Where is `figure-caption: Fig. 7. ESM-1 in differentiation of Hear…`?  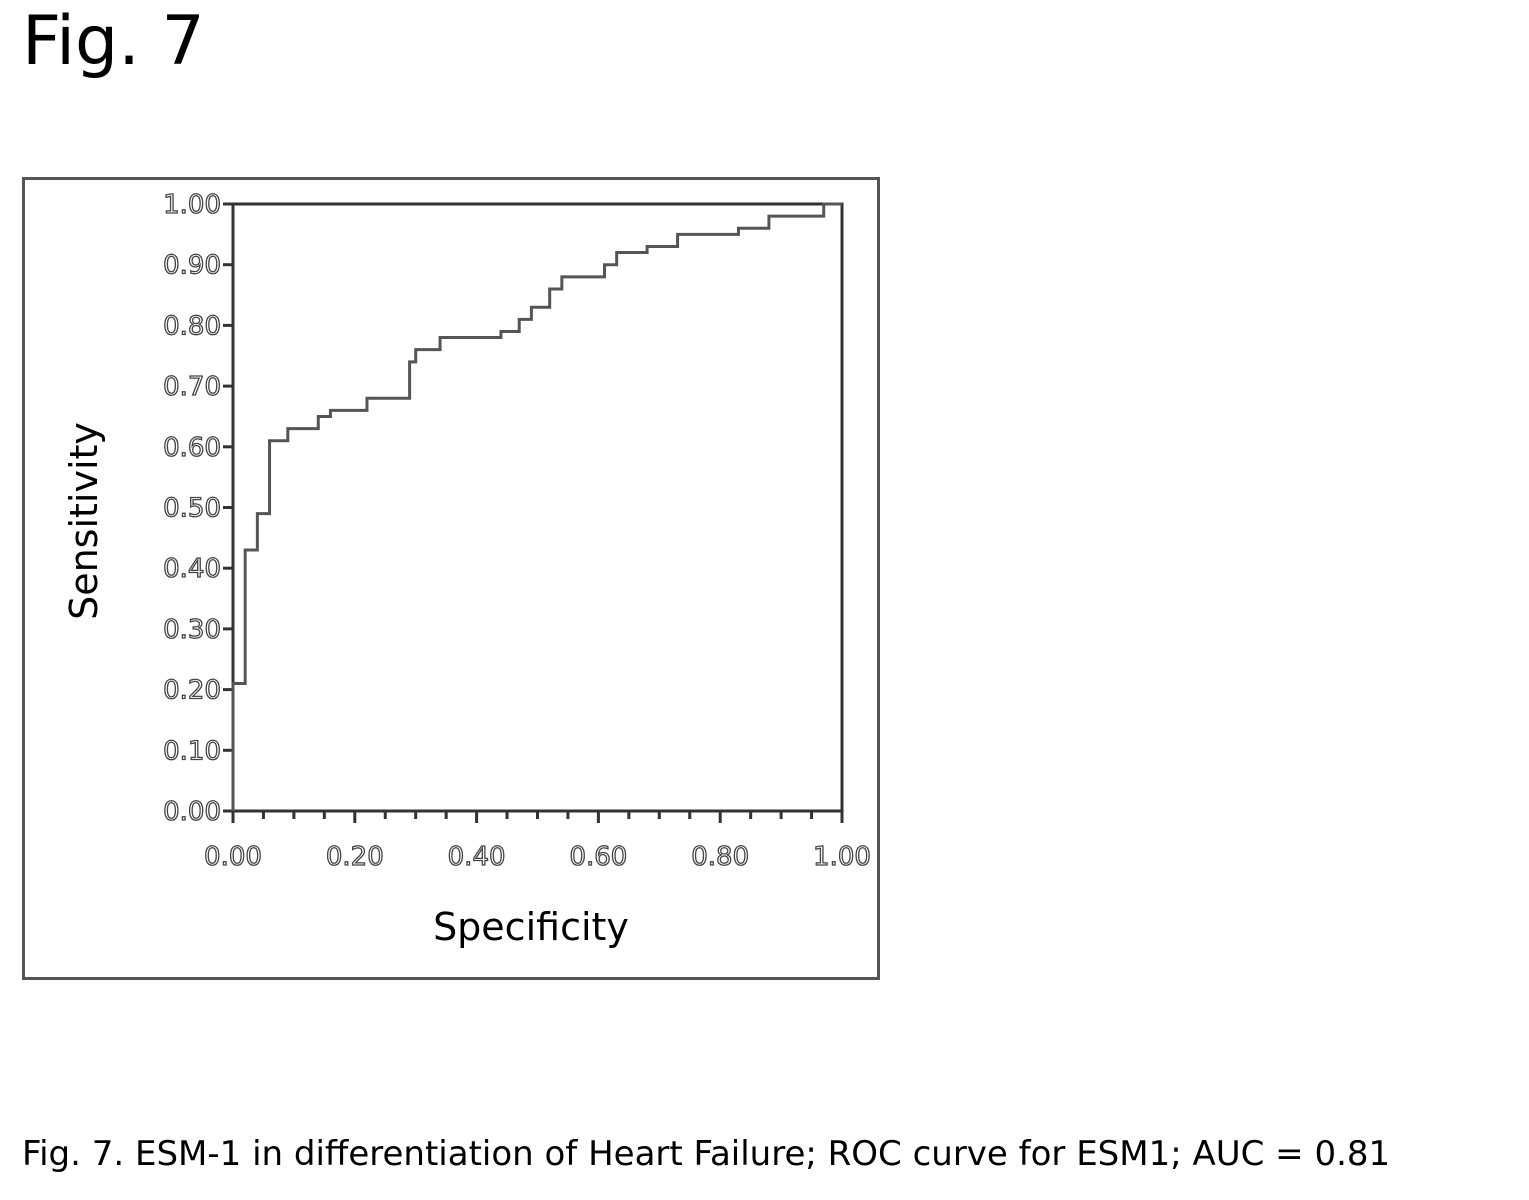 figure-caption: Fig. 7. ESM-1 in differentiation of Hear… is located at coordinates (706, 1154).